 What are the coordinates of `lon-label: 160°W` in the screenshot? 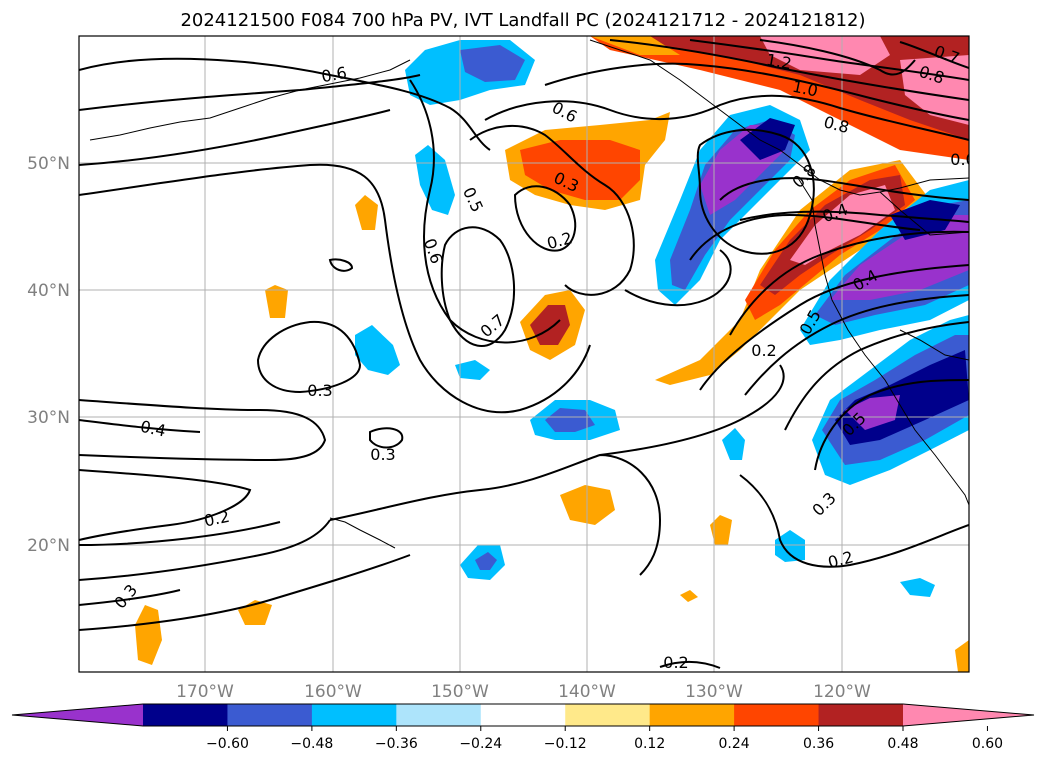 It's located at (333, 692).